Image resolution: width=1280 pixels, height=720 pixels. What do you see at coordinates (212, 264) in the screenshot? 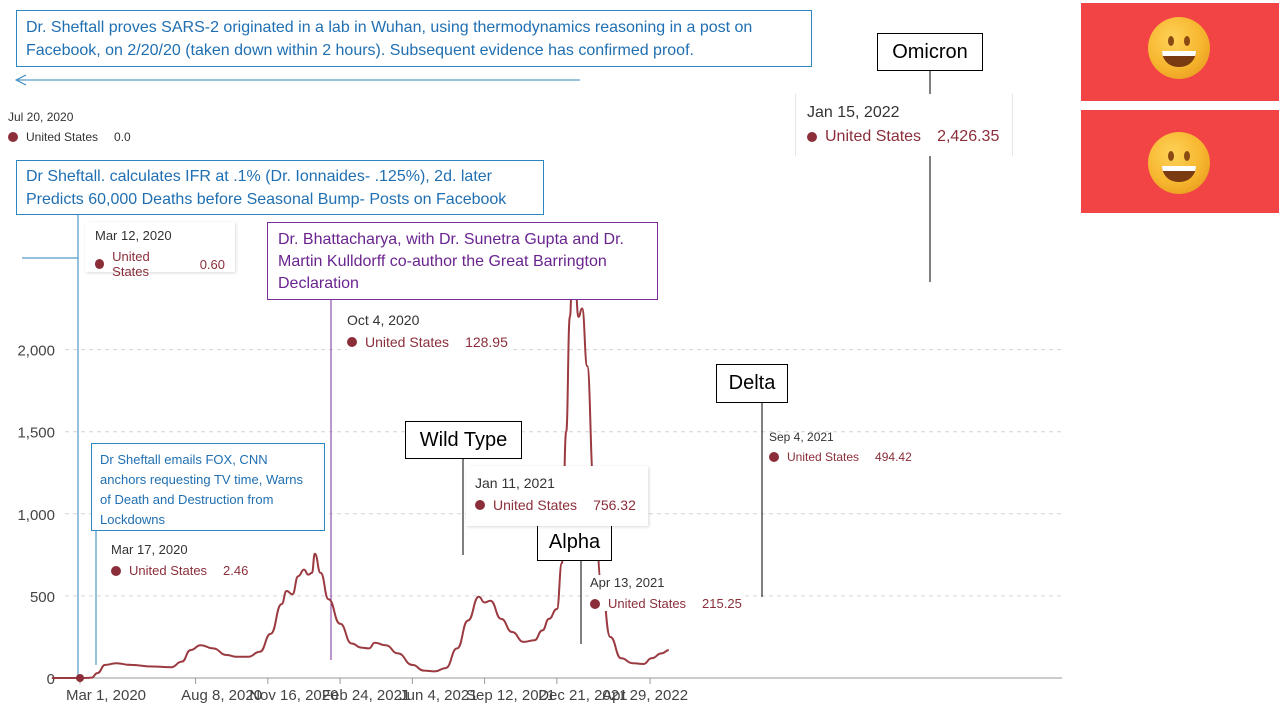
I see `tooltip-value: 0.60` at bounding box center [212, 264].